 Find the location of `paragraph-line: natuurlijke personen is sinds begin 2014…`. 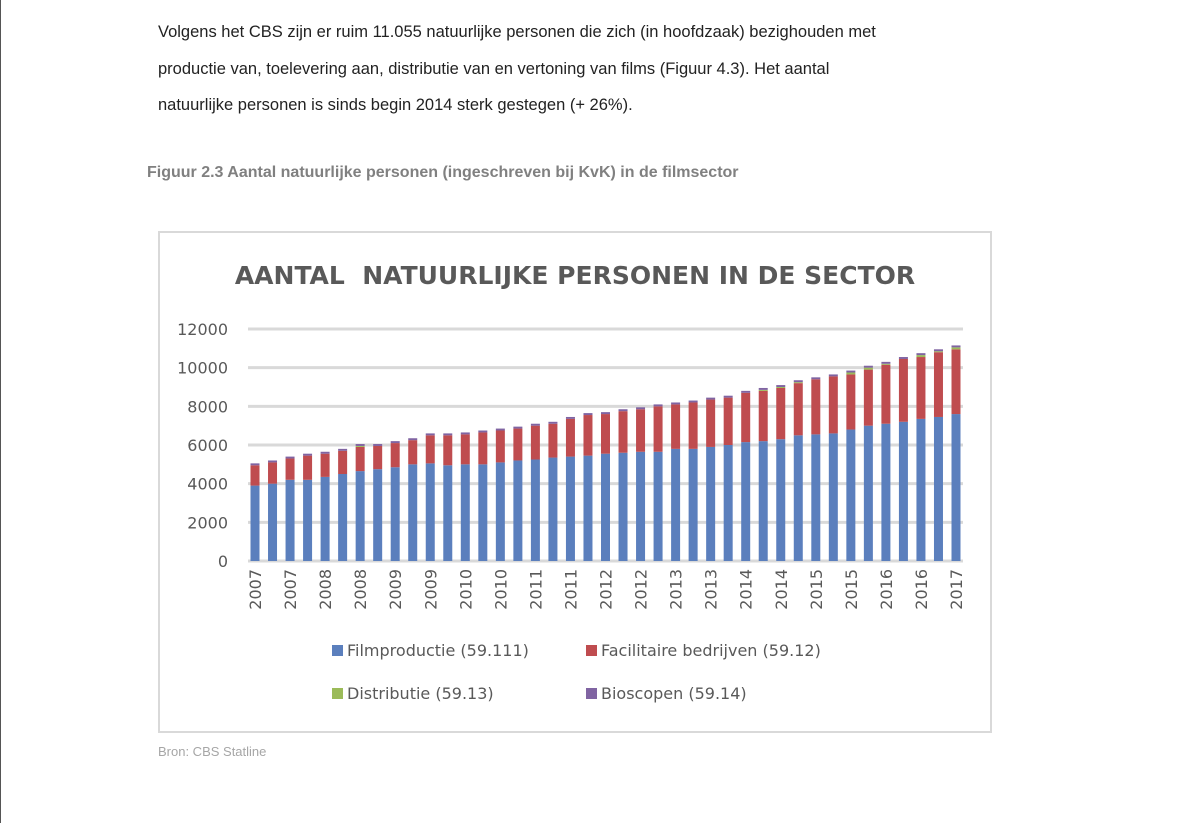

paragraph-line: natuurlijke personen is sinds begin 2014… is located at coordinates (395, 105).